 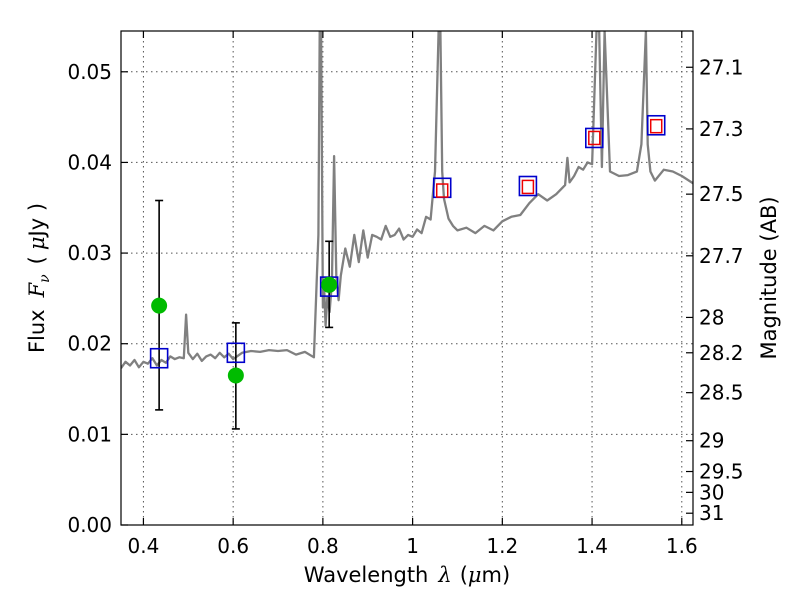 I want to click on y2-tick-label: 29, so click(x=711, y=441).